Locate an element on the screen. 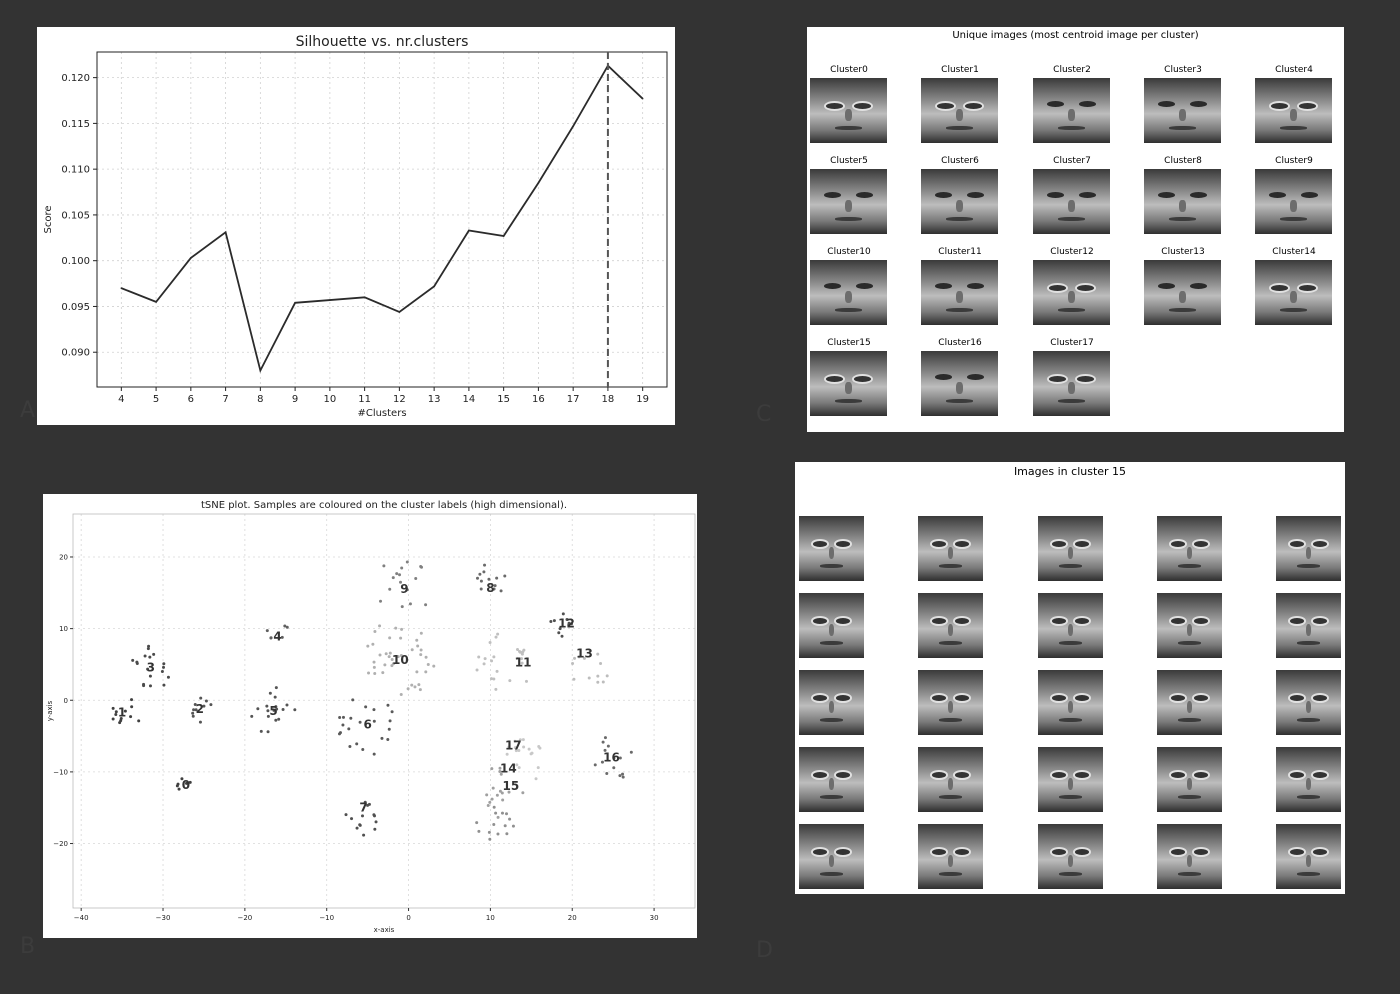  centroid-label: Cluster14 is located at coordinates (1294, 252).